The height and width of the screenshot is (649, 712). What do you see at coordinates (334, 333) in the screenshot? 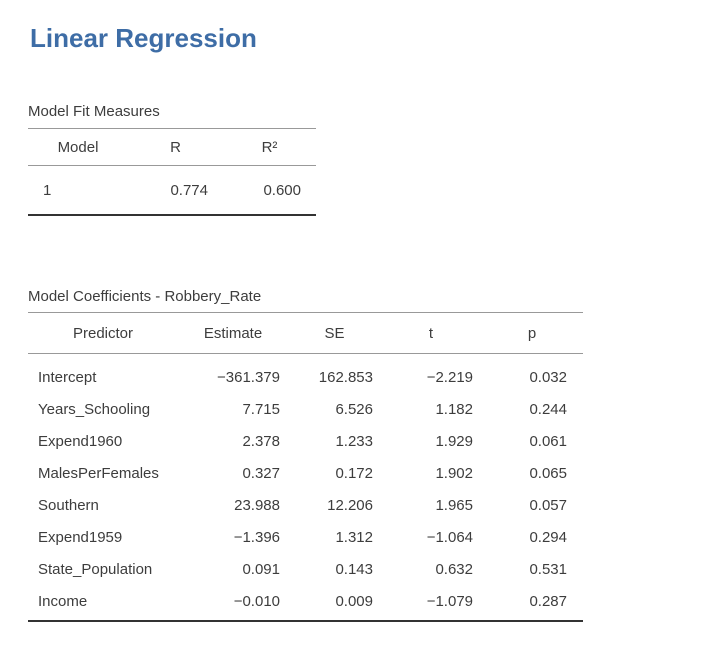
I see `column-header-se: SE` at bounding box center [334, 333].